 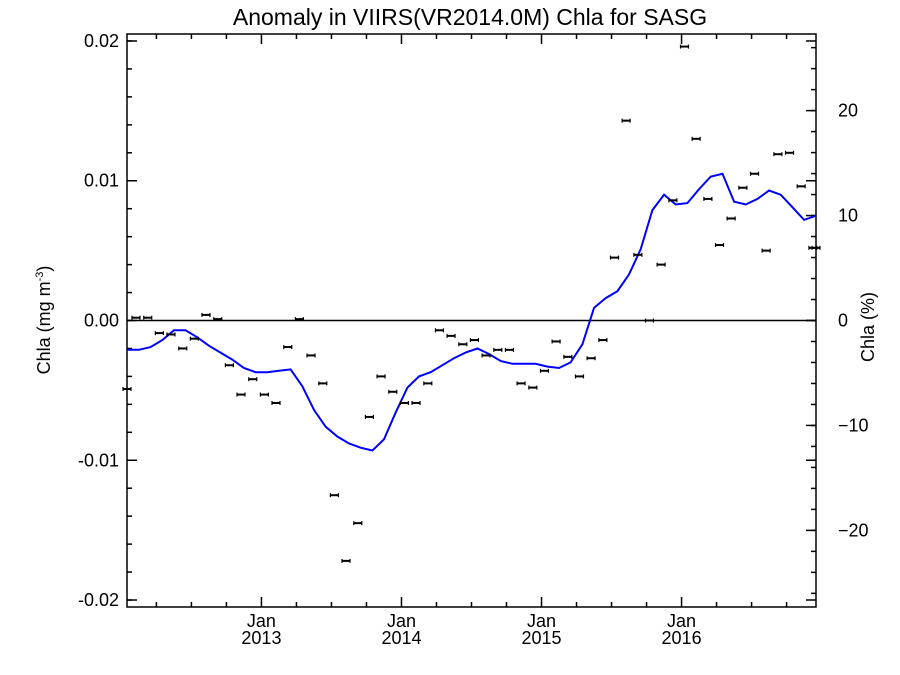 What do you see at coordinates (541, 638) in the screenshot?
I see `x-tick-label-year: 2015` at bounding box center [541, 638].